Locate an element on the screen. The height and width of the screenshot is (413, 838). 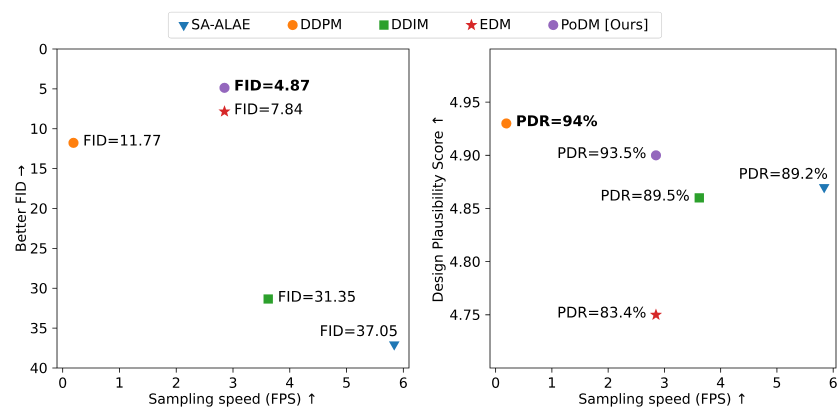
legend-label: DDPM is located at coordinates (321, 24).